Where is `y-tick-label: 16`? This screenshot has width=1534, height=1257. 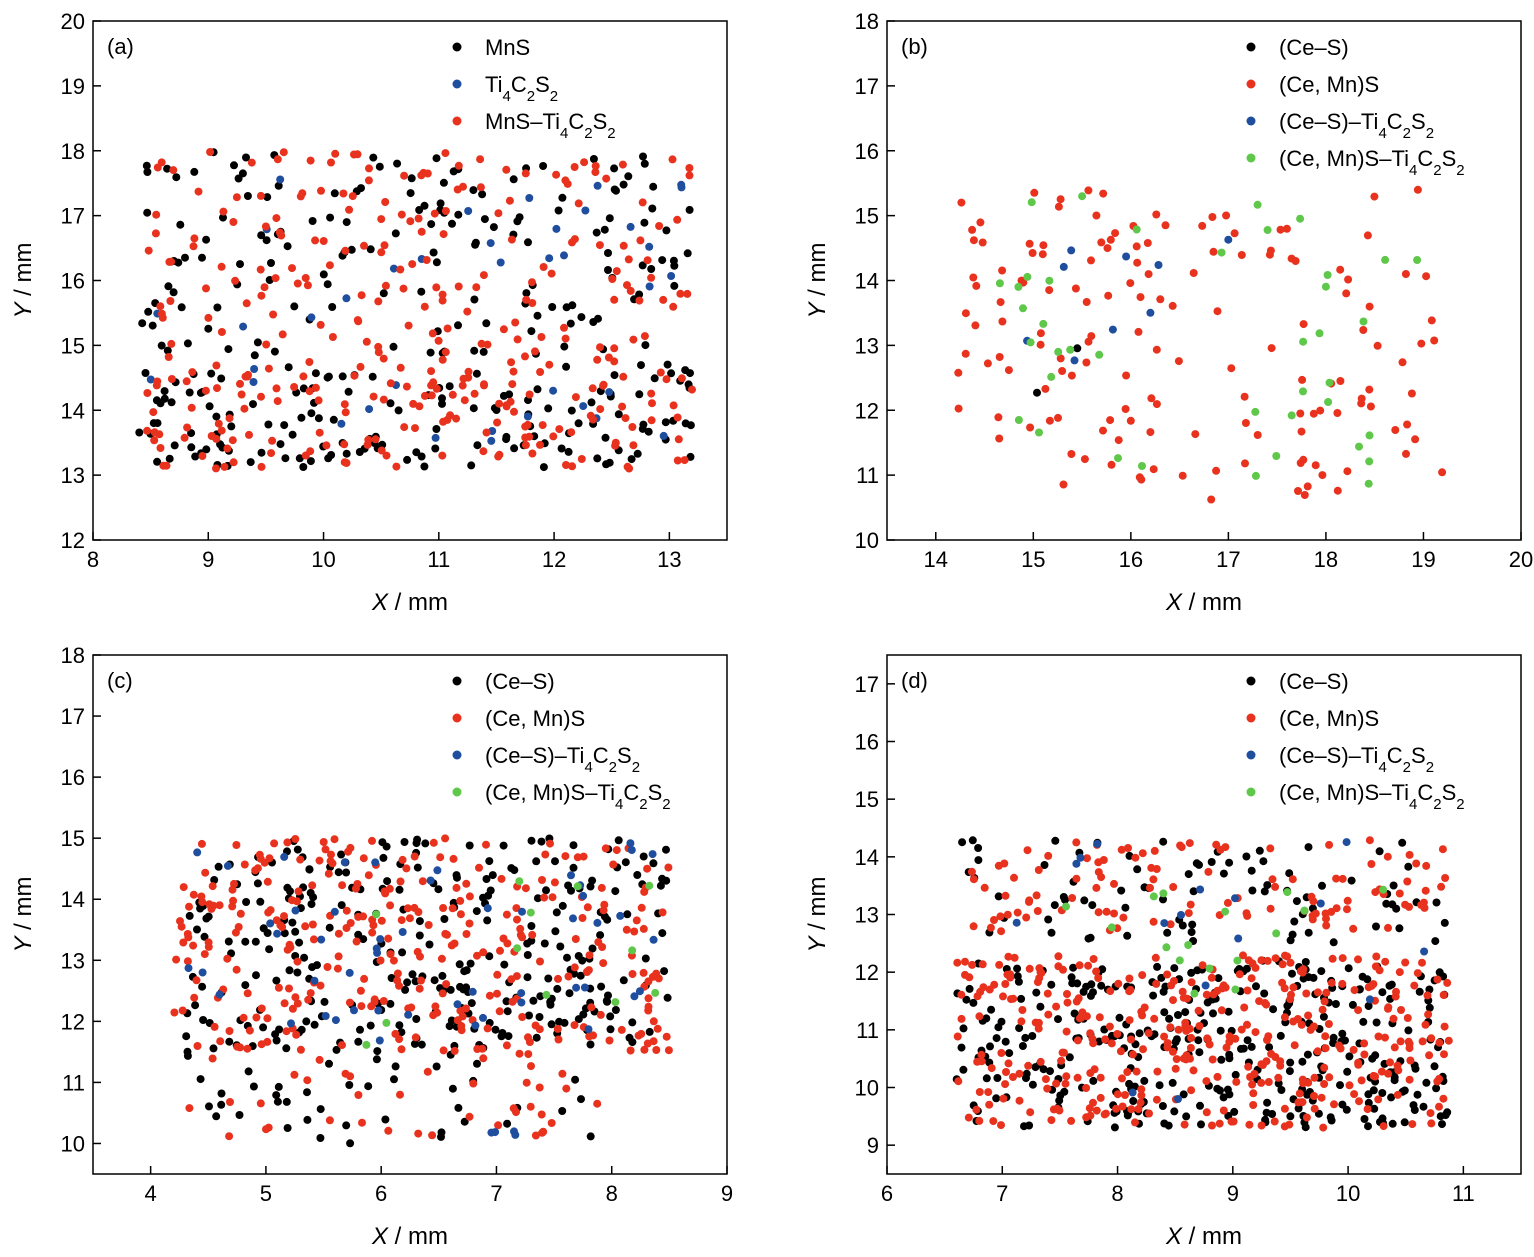
y-tick-label: 16 is located at coordinates (867, 742).